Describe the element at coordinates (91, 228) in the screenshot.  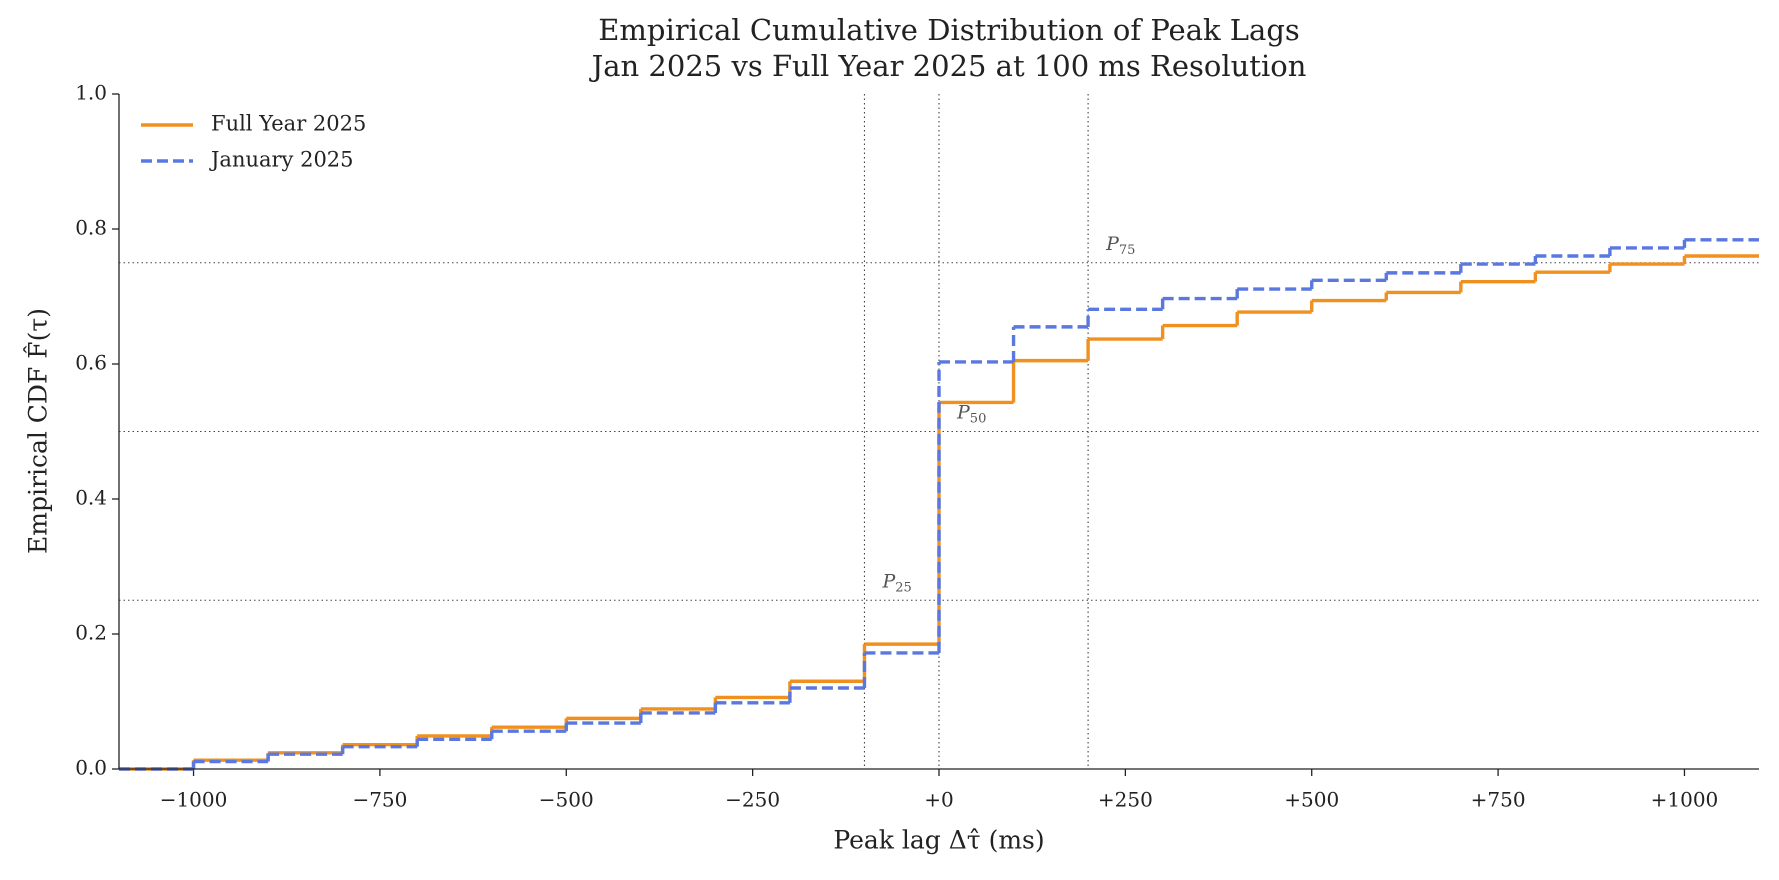
I see `y-tick-label: 0.8` at that location.